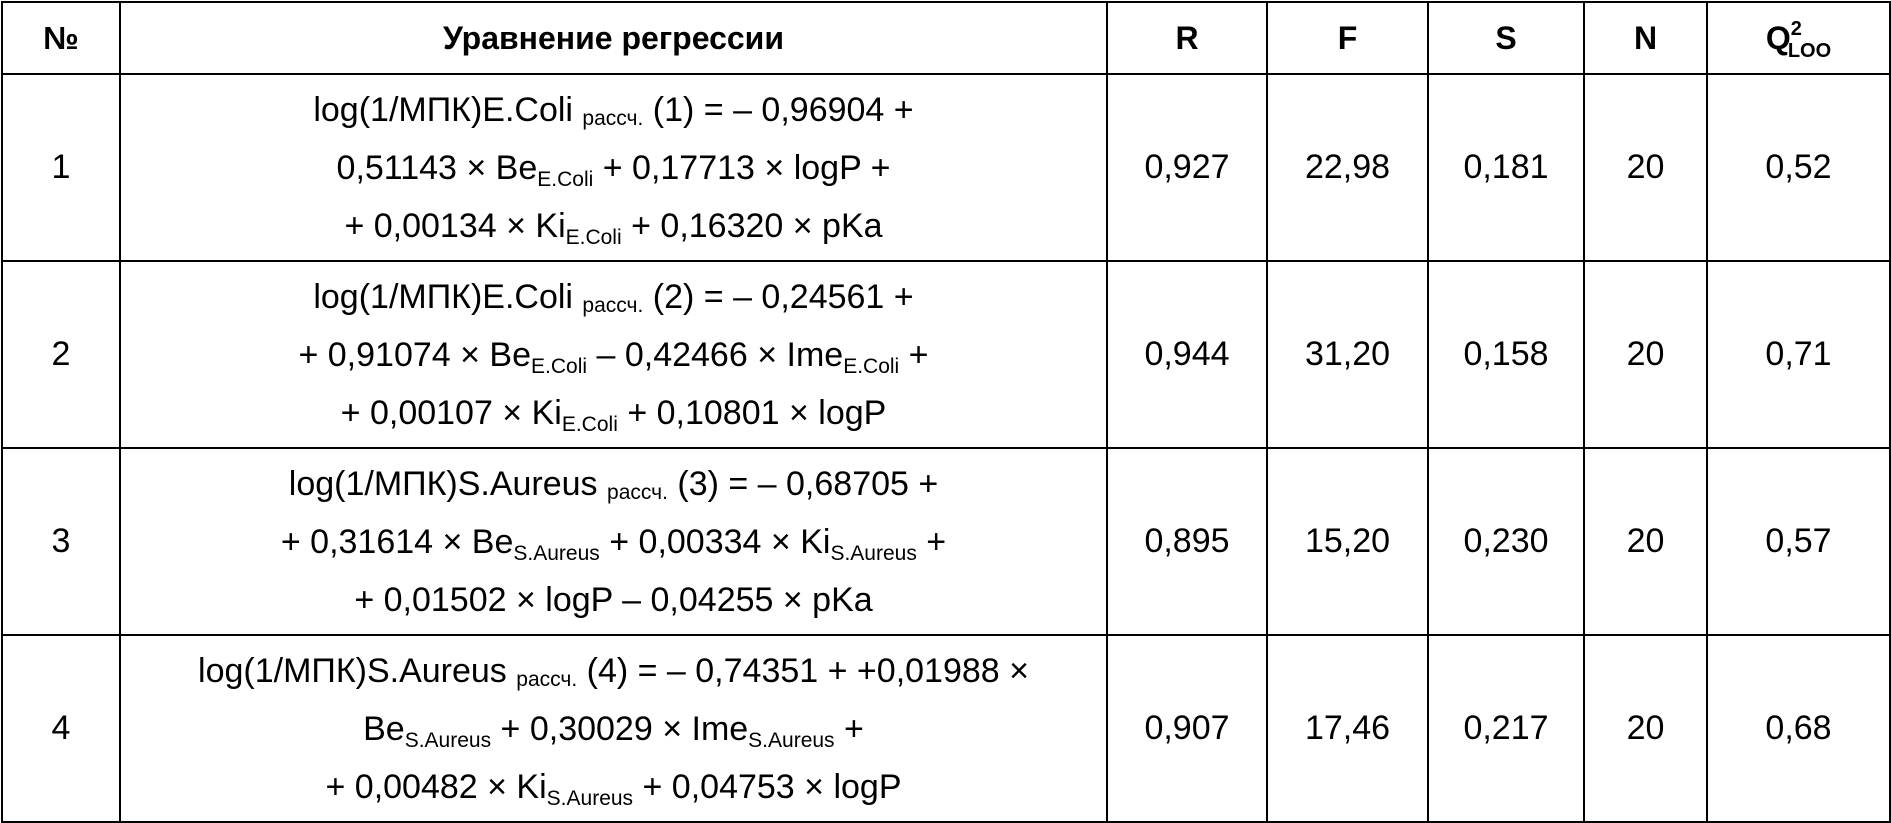 The width and height of the screenshot is (1891, 823). I want to click on header-q-sub: LOO, so click(1809, 50).